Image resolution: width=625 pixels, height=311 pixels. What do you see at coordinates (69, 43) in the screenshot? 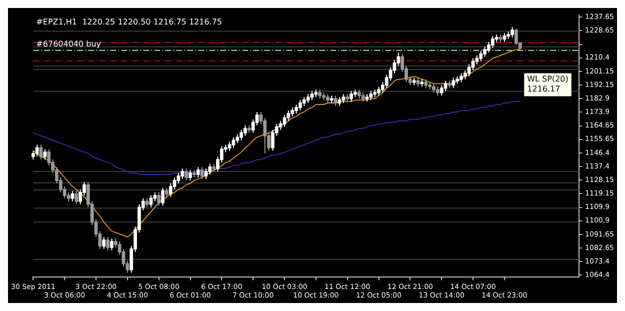
I see `annotation: #67604040 buy` at bounding box center [69, 43].